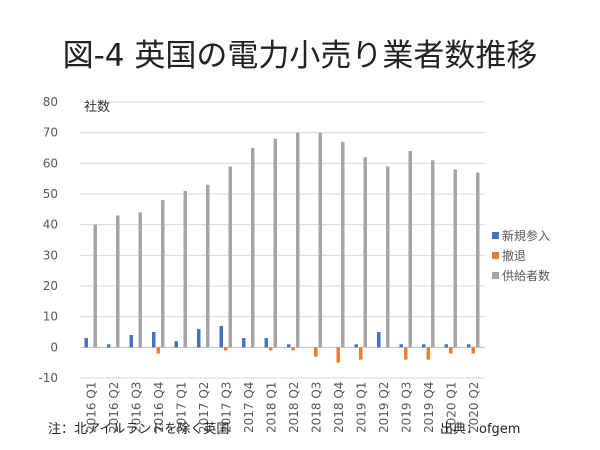 This screenshot has width=600, height=450. I want to click on x-tick-label: 2020 Q2, so click(474, 407).